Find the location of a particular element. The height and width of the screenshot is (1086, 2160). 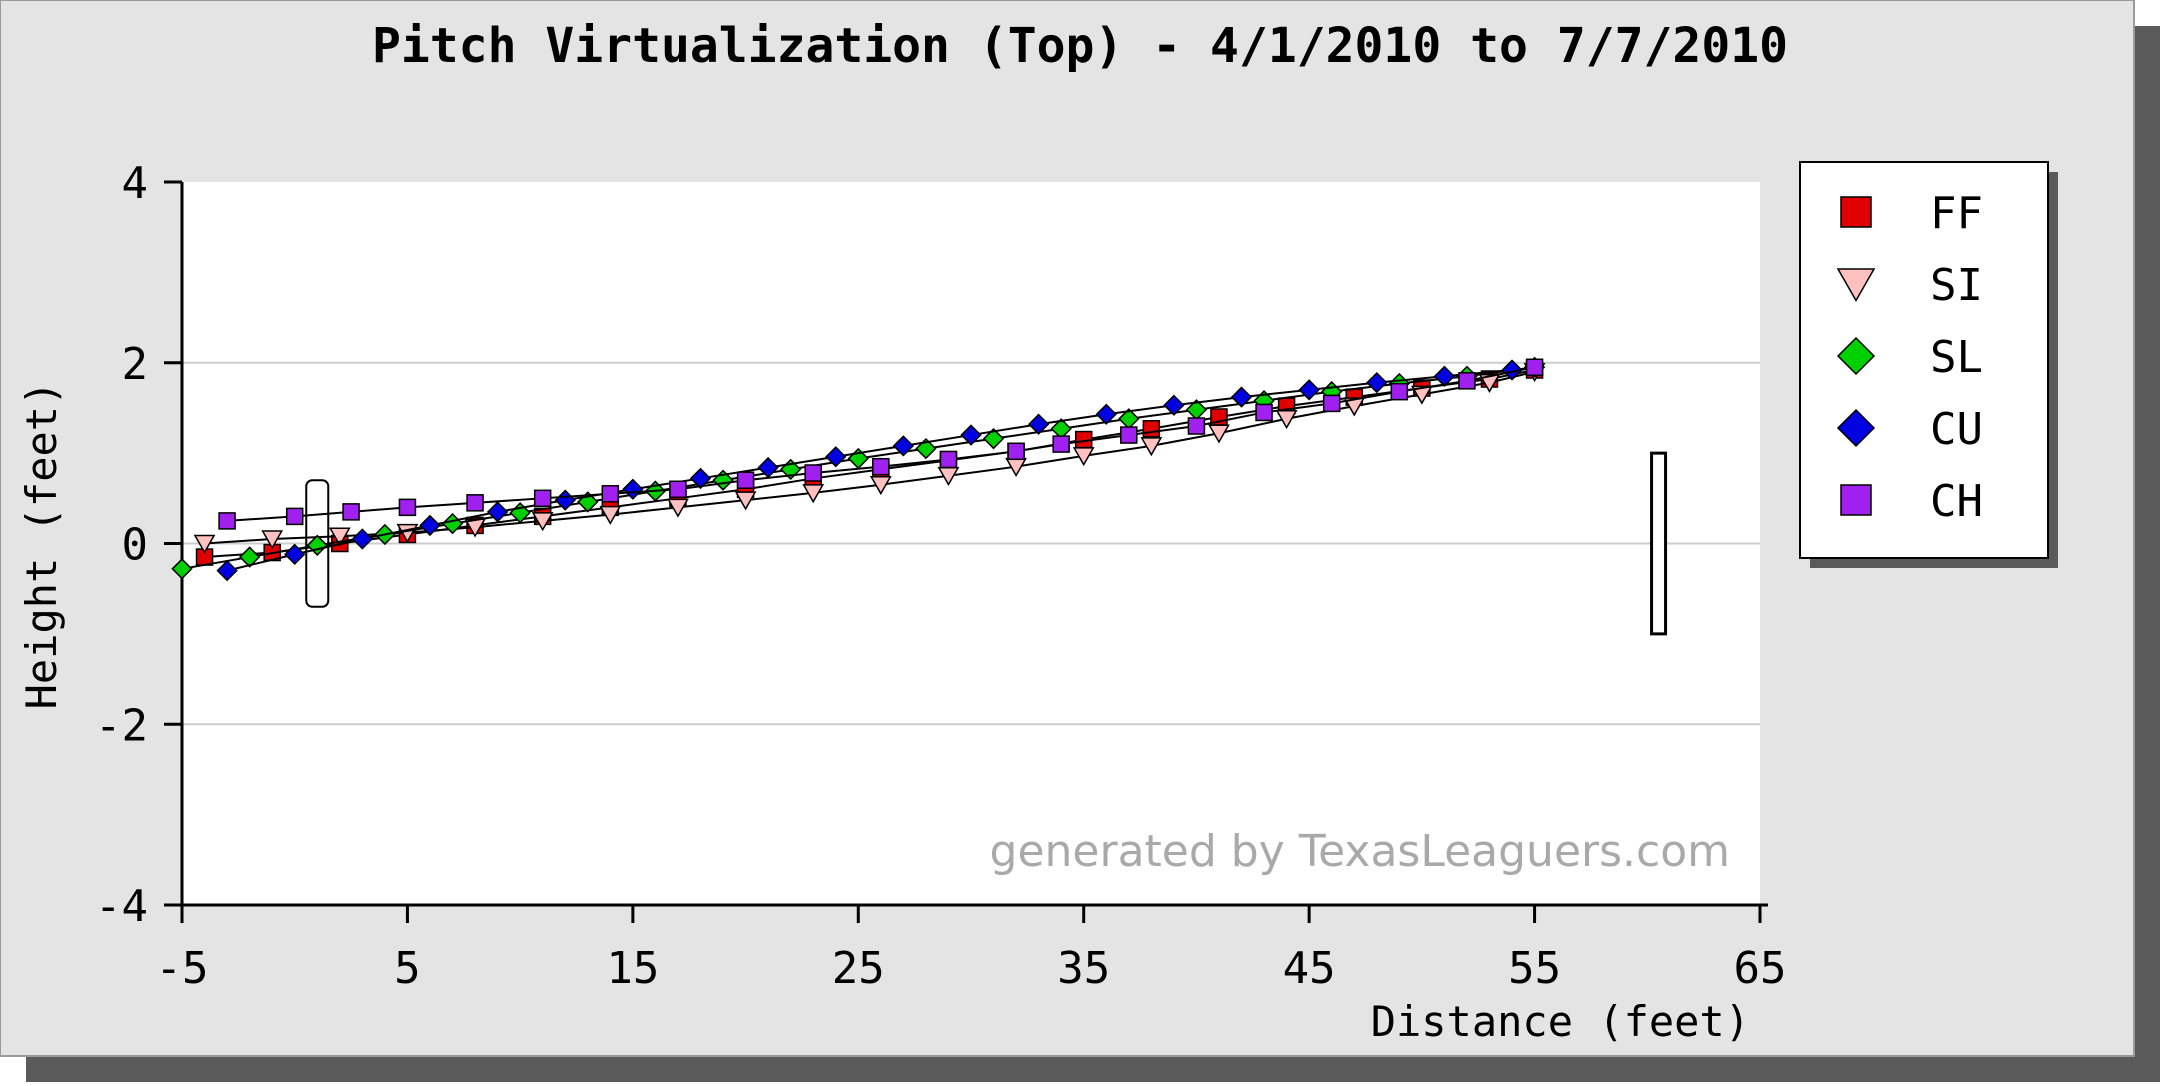

x-tick-label: 25 is located at coordinates (858, 968).